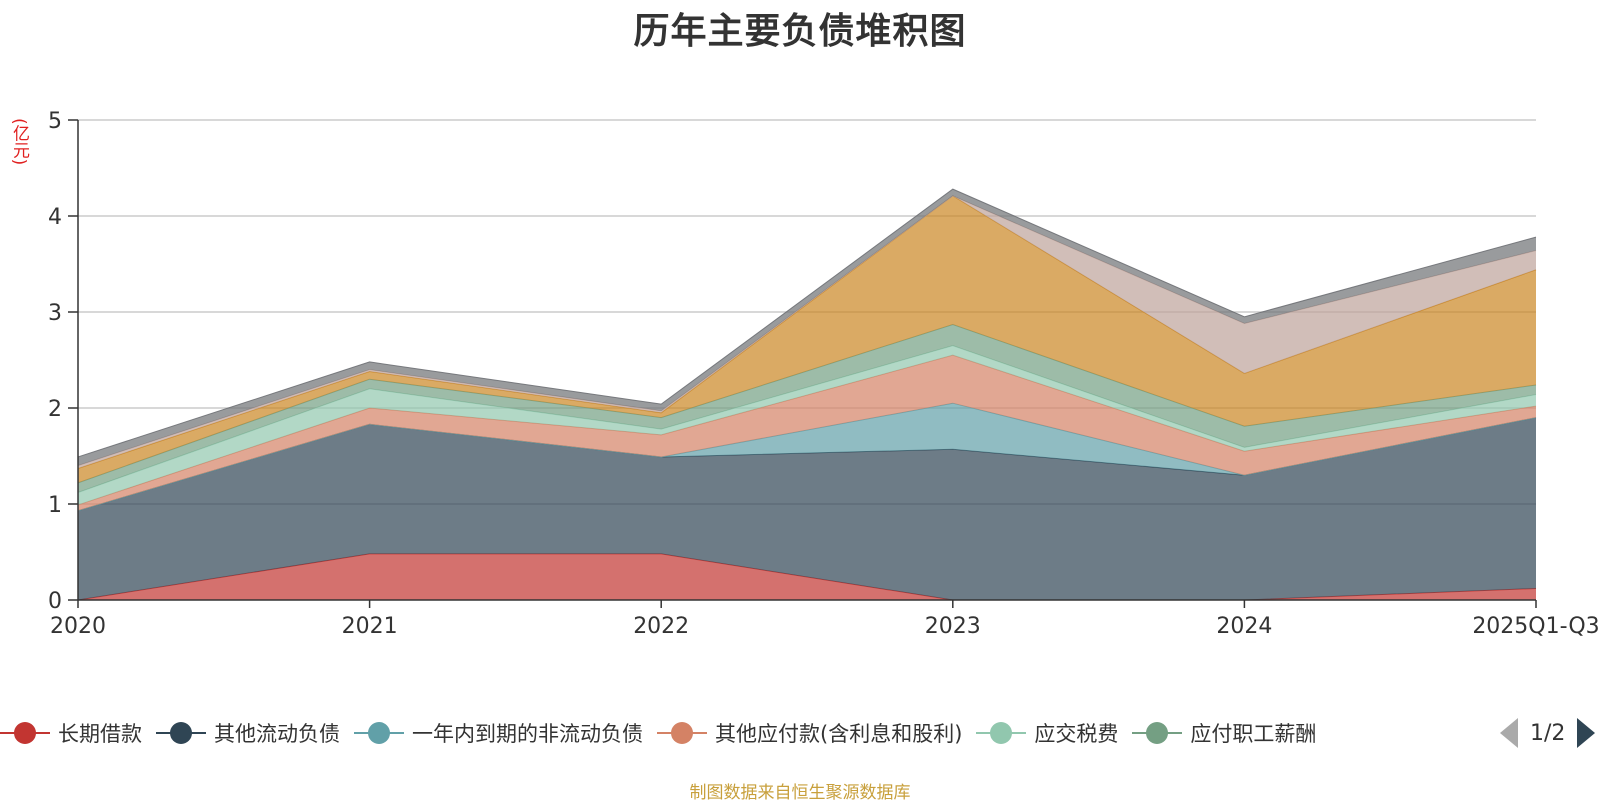 The width and height of the screenshot is (1600, 803). Describe the element at coordinates (55, 121) in the screenshot. I see `y-tick-label: 5` at that location.